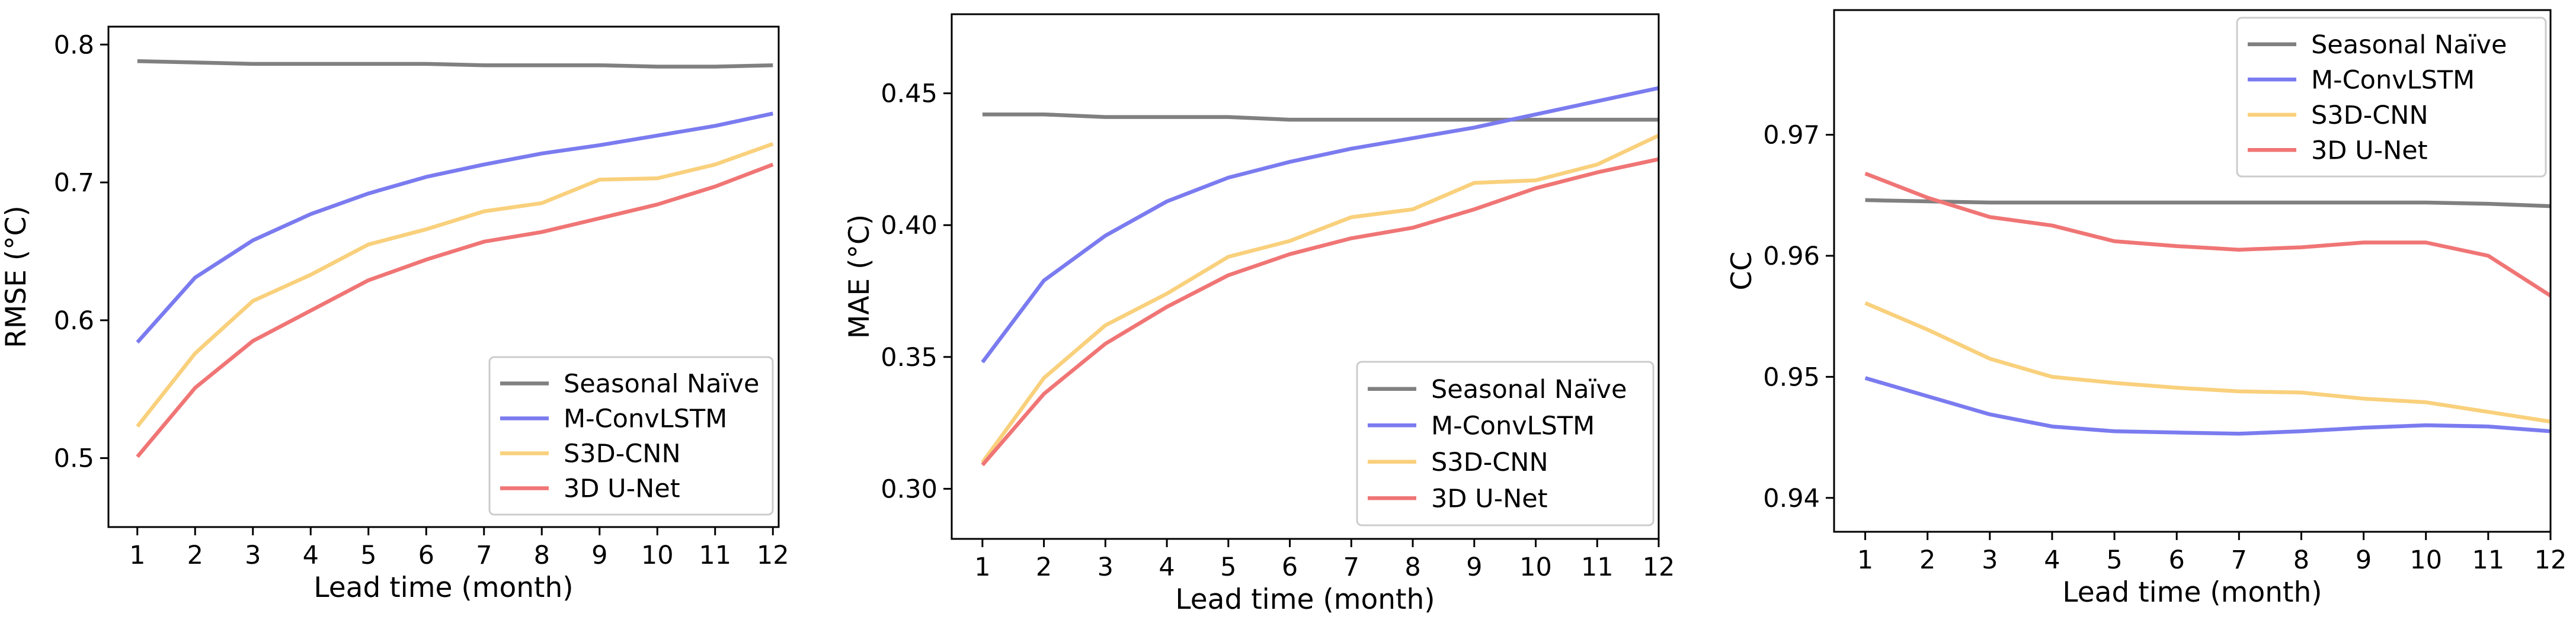 The image size is (2576, 636). I want to click on y-tick-label: 0.5, so click(74, 459).